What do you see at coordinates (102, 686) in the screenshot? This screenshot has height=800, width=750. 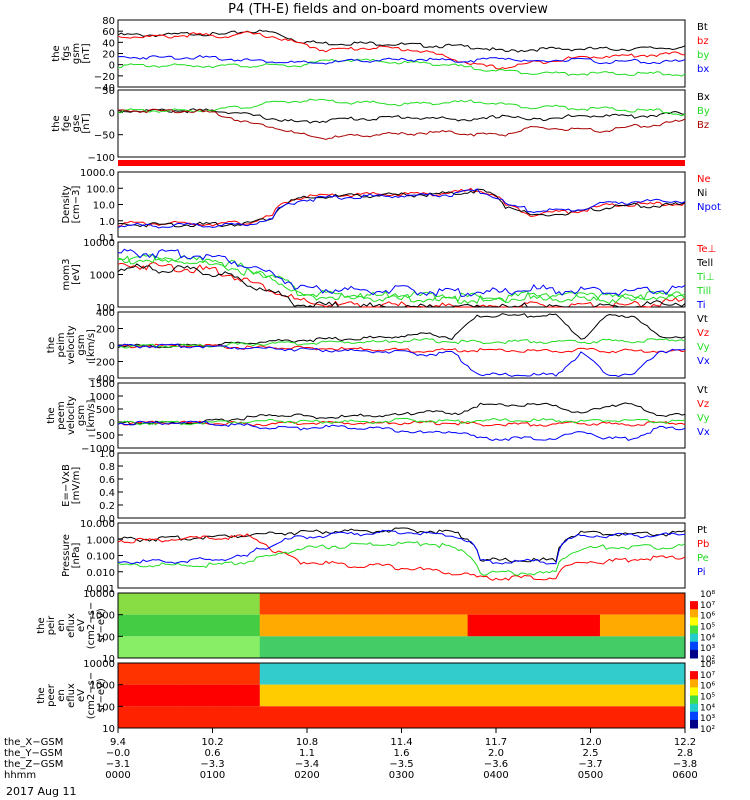 I see `y-tick-label: 1000` at bounding box center [102, 686].